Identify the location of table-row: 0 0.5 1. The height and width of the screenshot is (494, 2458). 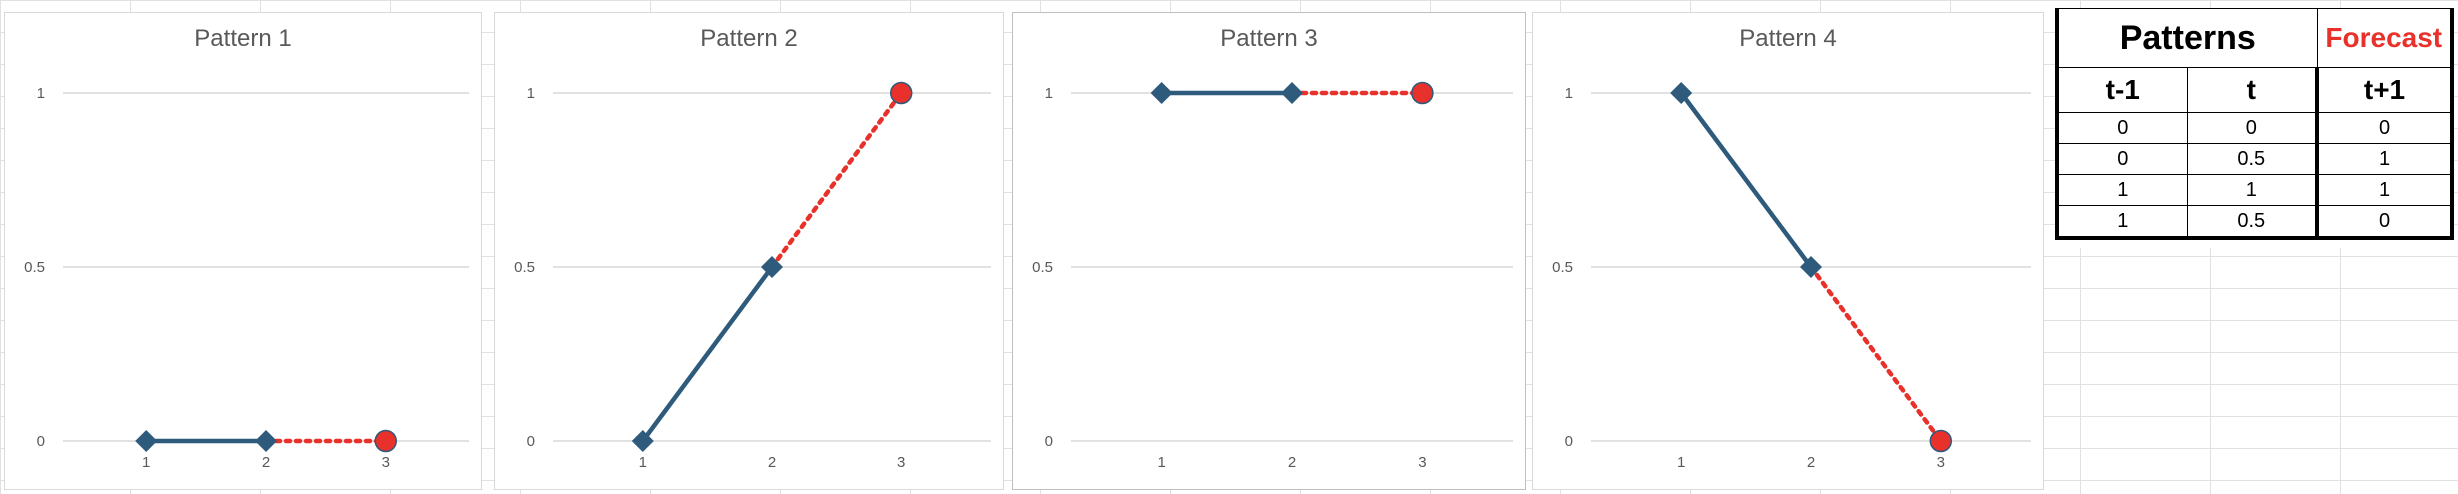
(2254, 159).